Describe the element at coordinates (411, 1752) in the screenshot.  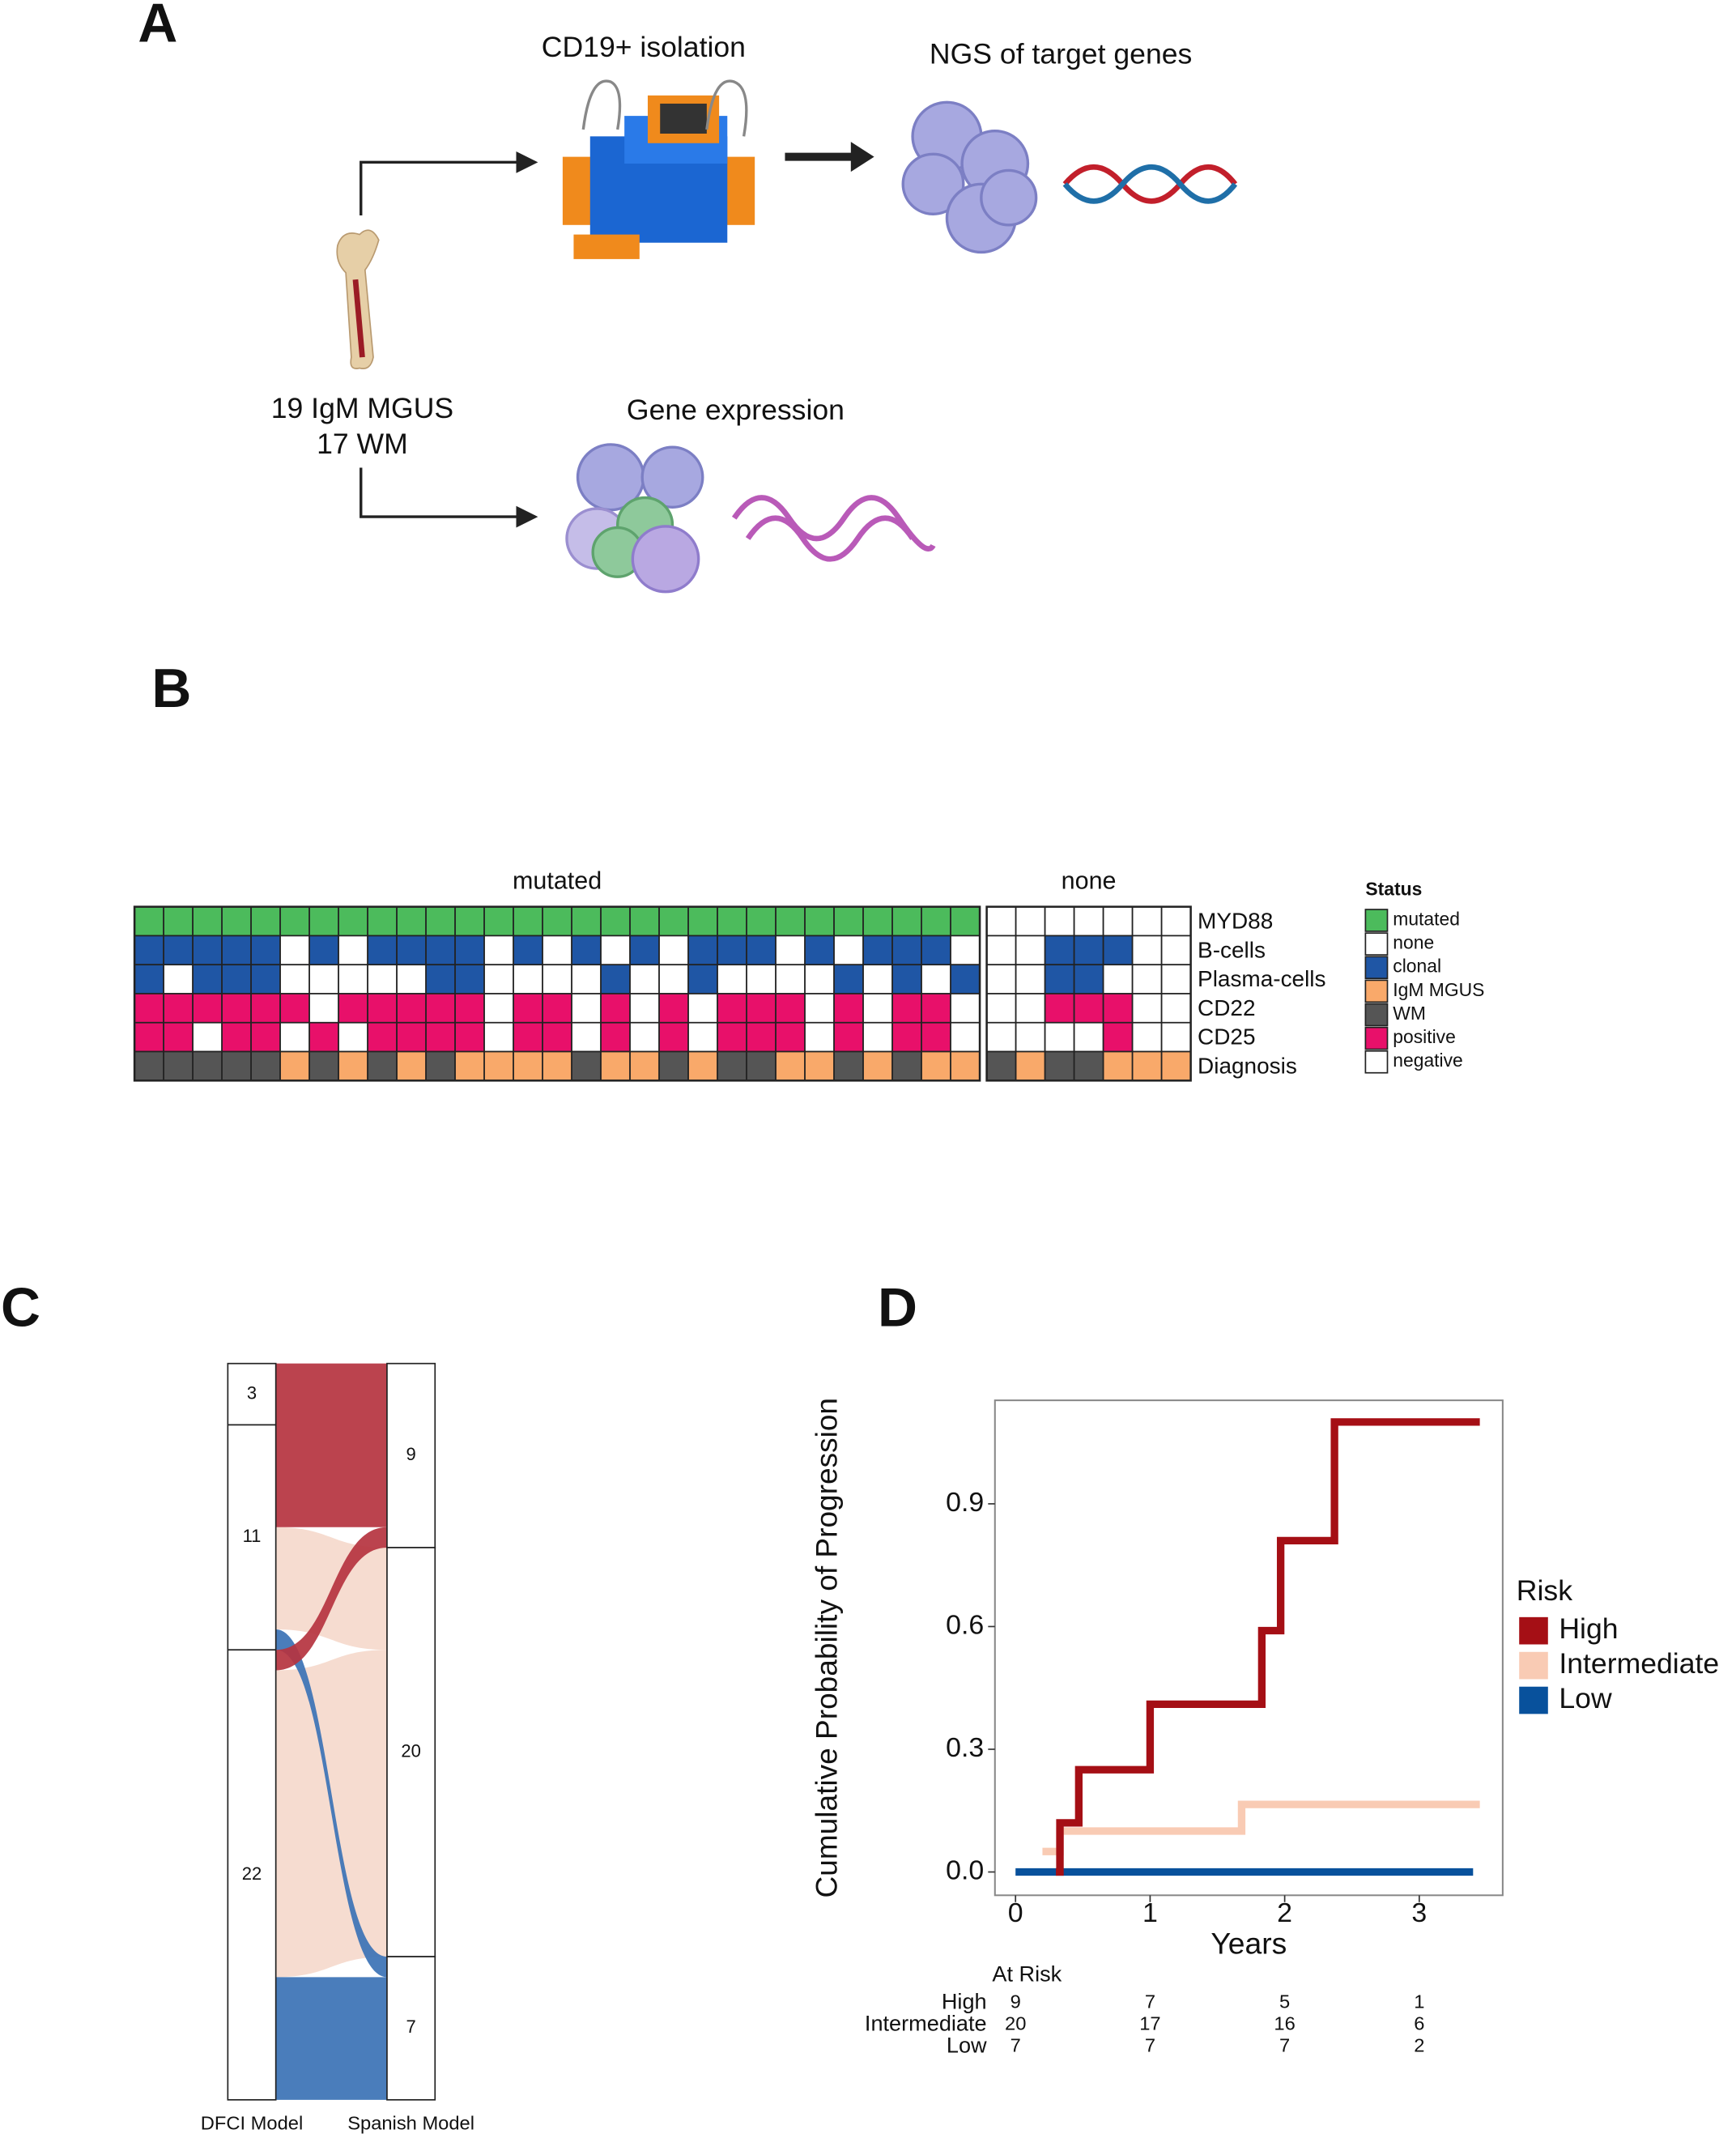
I see `stratum` at that location.